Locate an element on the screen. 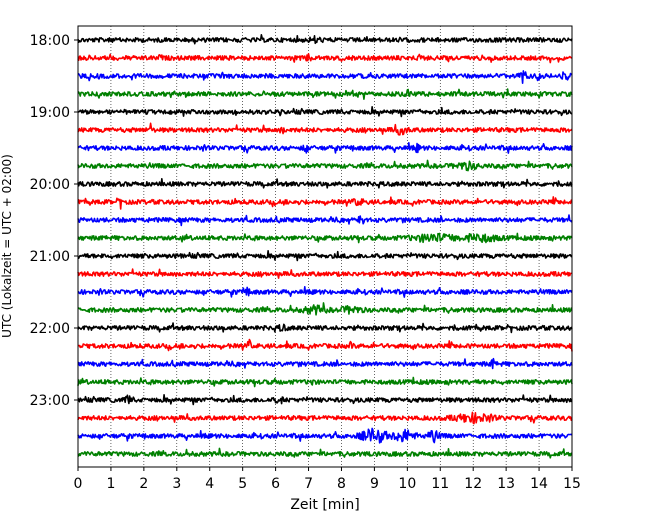  x-tick-label: 1 is located at coordinates (110, 484).